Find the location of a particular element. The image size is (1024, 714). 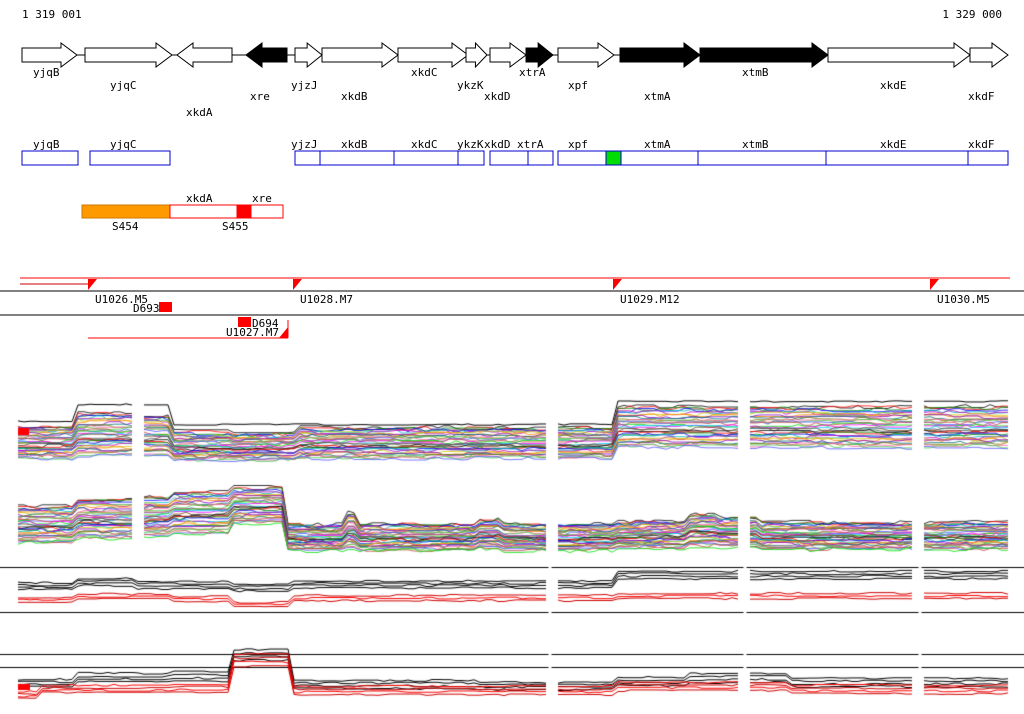

region-segment-xkdD is located at coordinates (509, 158).